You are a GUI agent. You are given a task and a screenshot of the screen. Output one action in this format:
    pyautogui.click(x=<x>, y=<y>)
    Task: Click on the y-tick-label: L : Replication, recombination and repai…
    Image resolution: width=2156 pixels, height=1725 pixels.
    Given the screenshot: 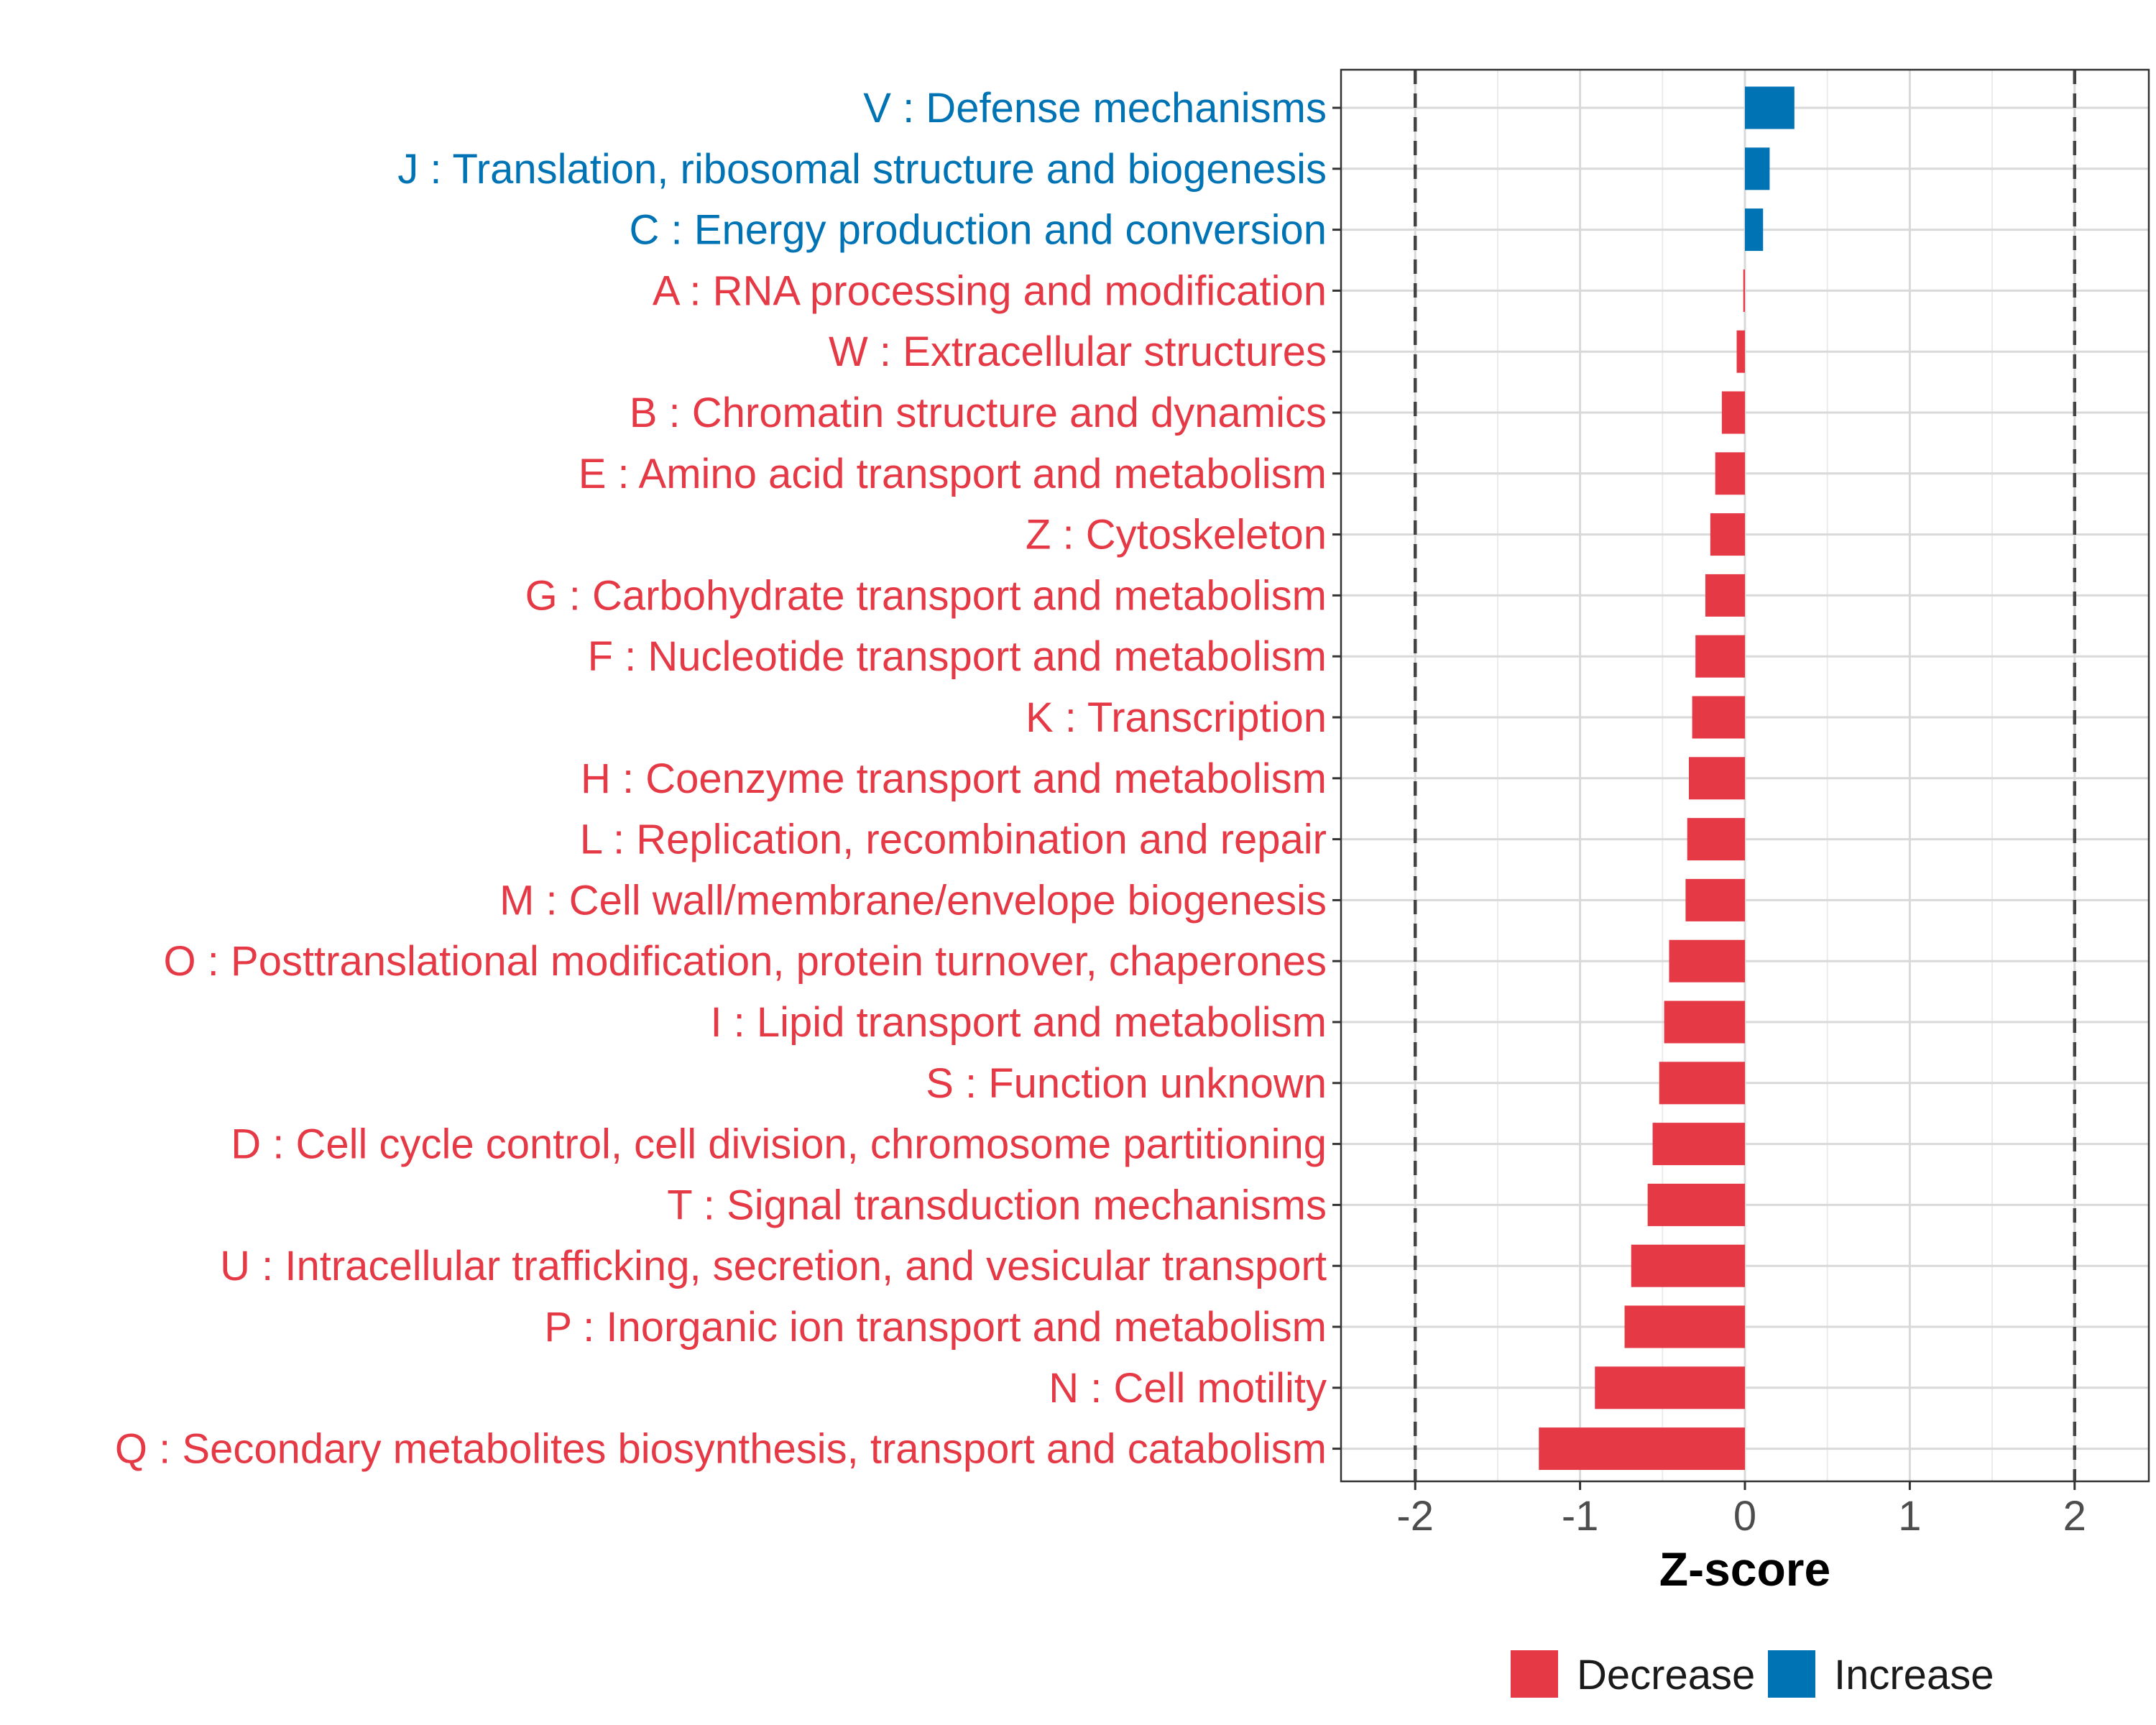 What is the action you would take?
    pyautogui.click(x=954, y=839)
    